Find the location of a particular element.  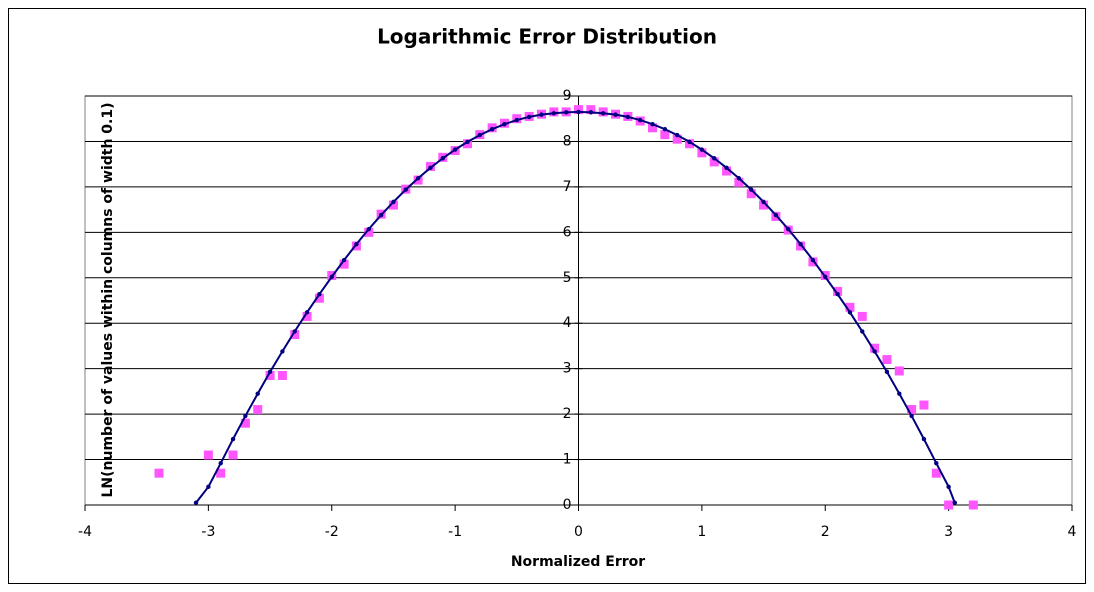

x-tick-label: -4 is located at coordinates (85, 532).